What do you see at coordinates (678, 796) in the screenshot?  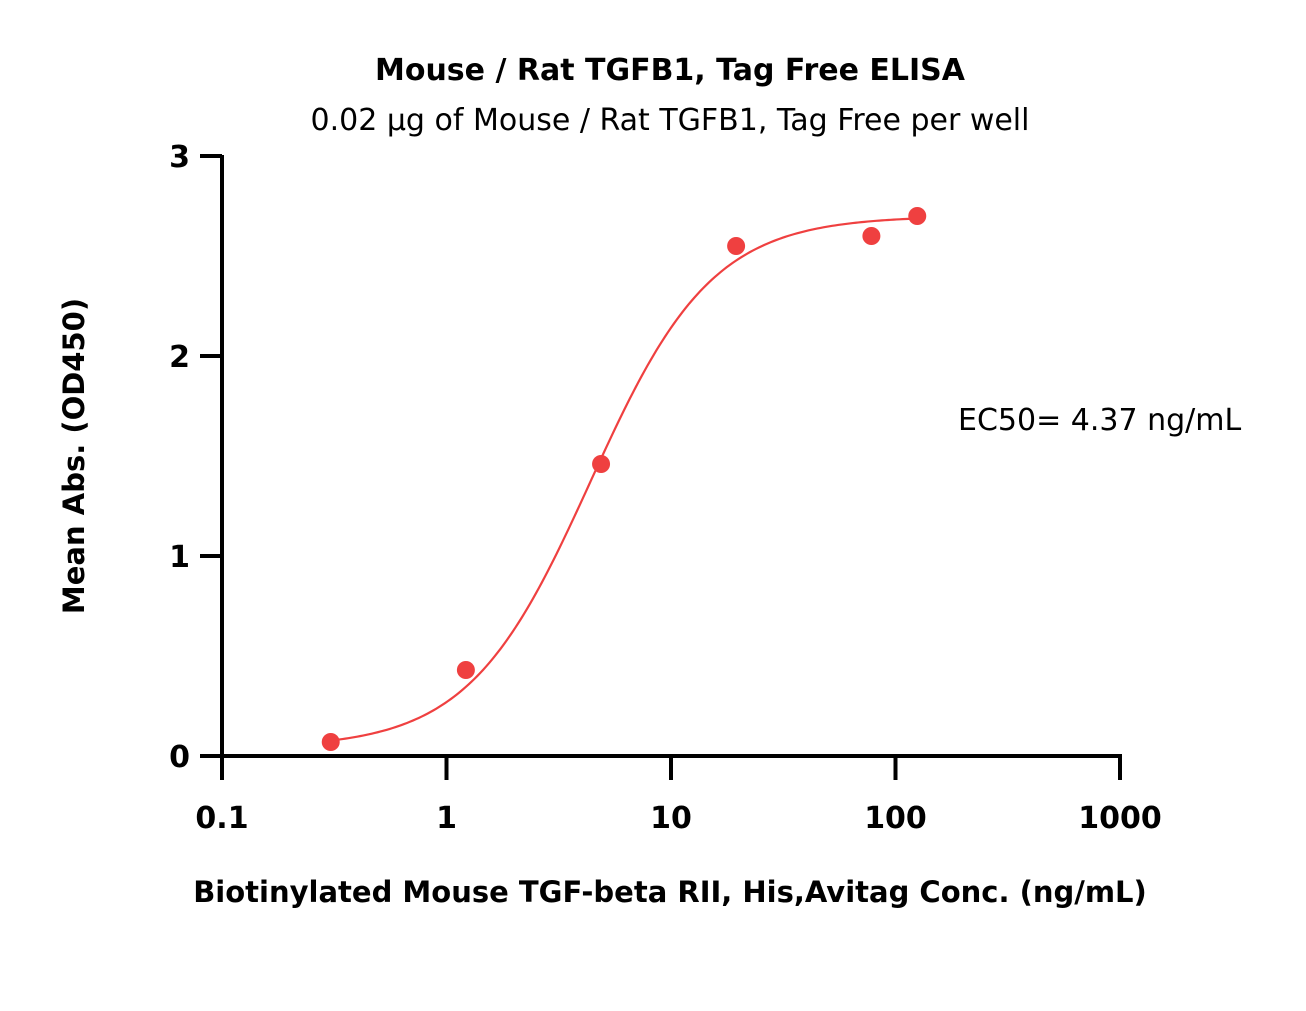 I see `x-ticks: 0.1 1 10 100 1000` at bounding box center [678, 796].